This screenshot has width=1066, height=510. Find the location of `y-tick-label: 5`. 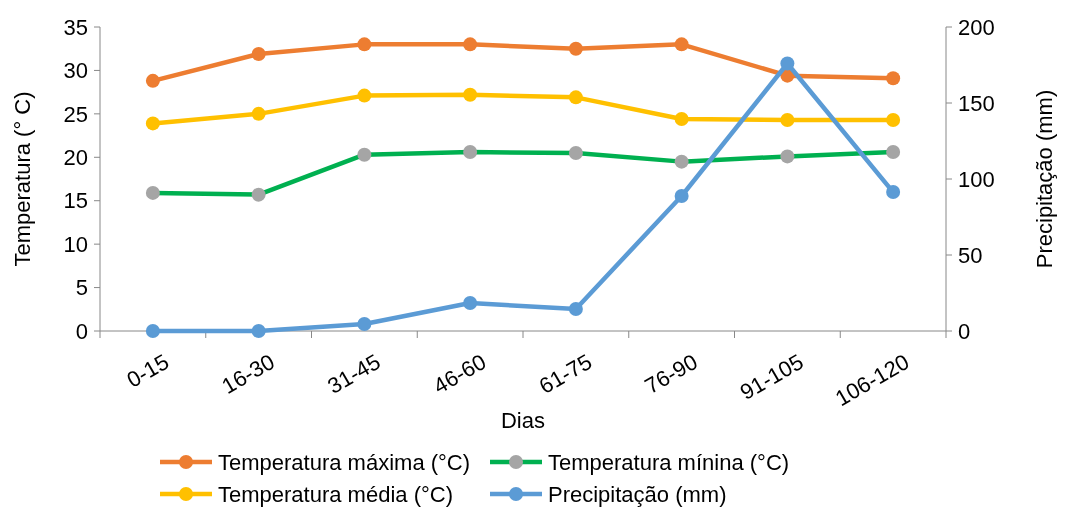

y-tick-label: 5 is located at coordinates (81, 288).